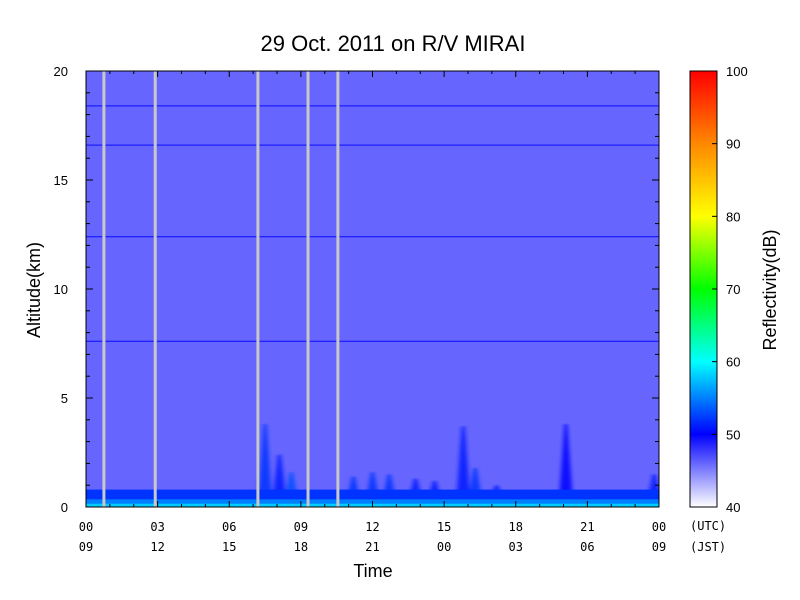 This screenshot has height=600, width=800. I want to click on colorbar-label: Reflectivity(dB), so click(770, 289).